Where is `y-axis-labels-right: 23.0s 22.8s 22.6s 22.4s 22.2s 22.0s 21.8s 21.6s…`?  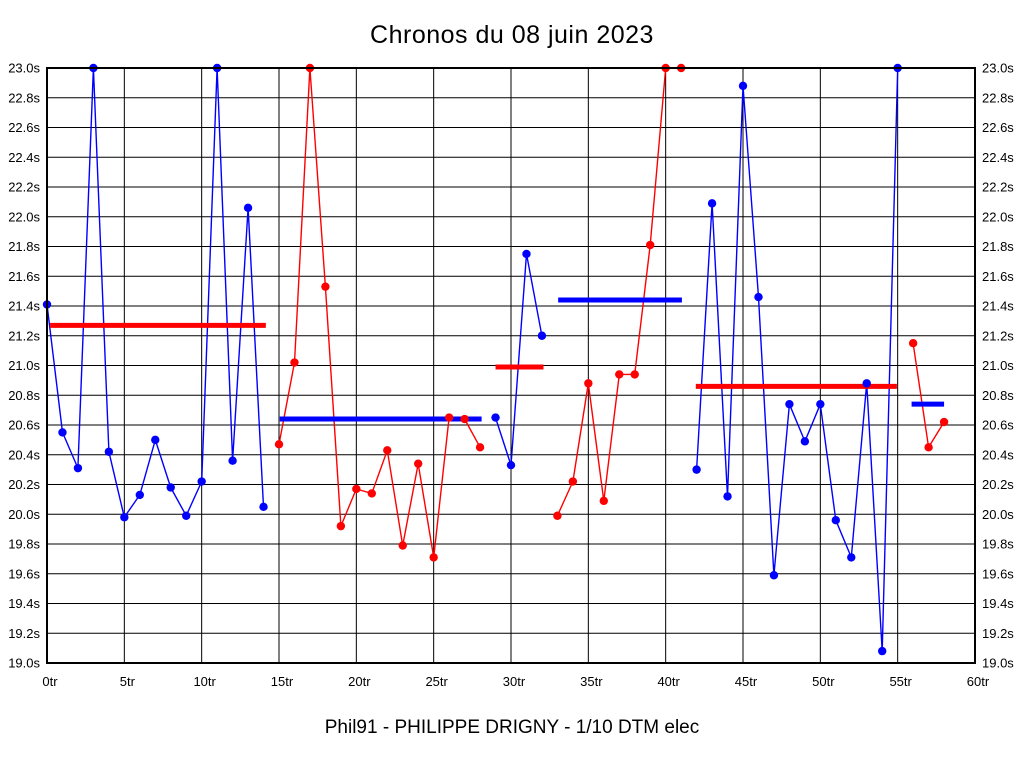 y-axis-labels-right: 23.0s 22.8s 22.6s 22.4s 22.2s 22.0s 21.8s 21.6s… is located at coordinates (998, 366).